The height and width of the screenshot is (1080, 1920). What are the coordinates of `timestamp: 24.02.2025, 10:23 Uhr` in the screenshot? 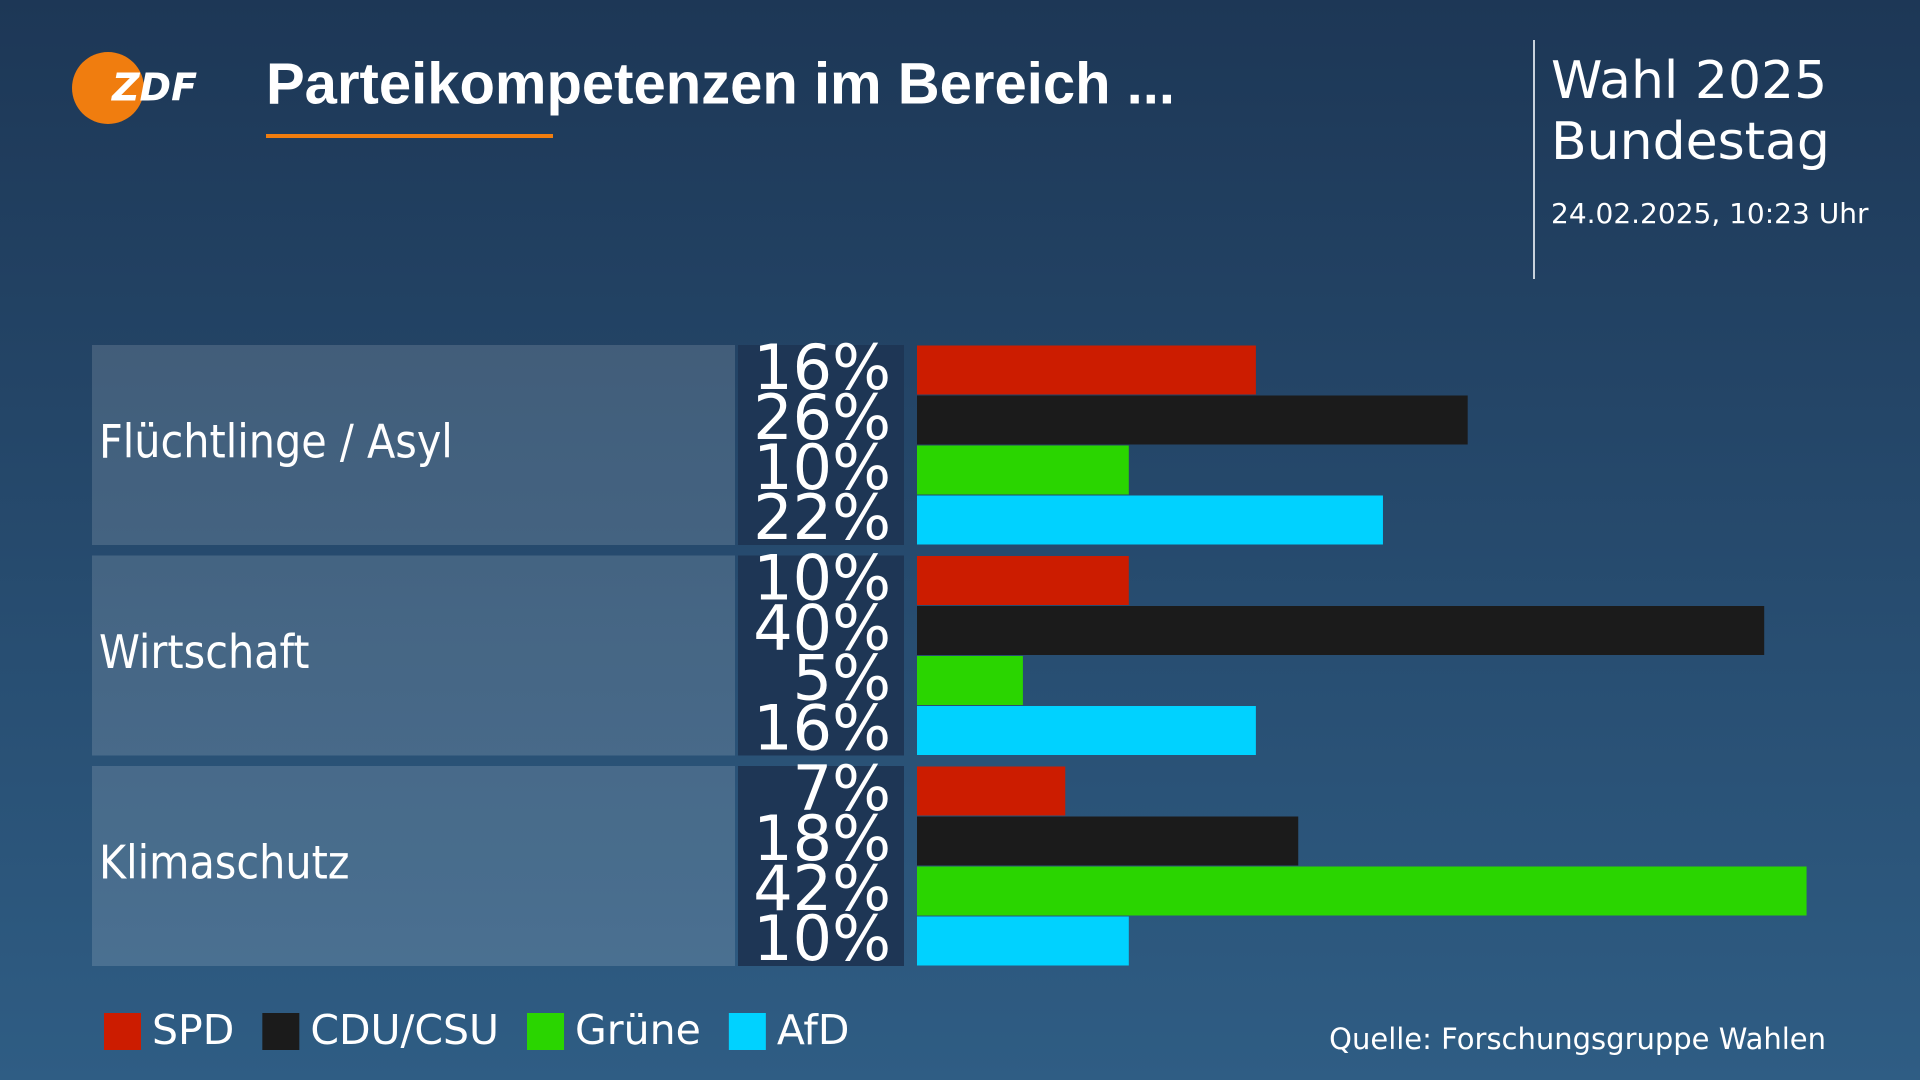 It's located at (1710, 213).